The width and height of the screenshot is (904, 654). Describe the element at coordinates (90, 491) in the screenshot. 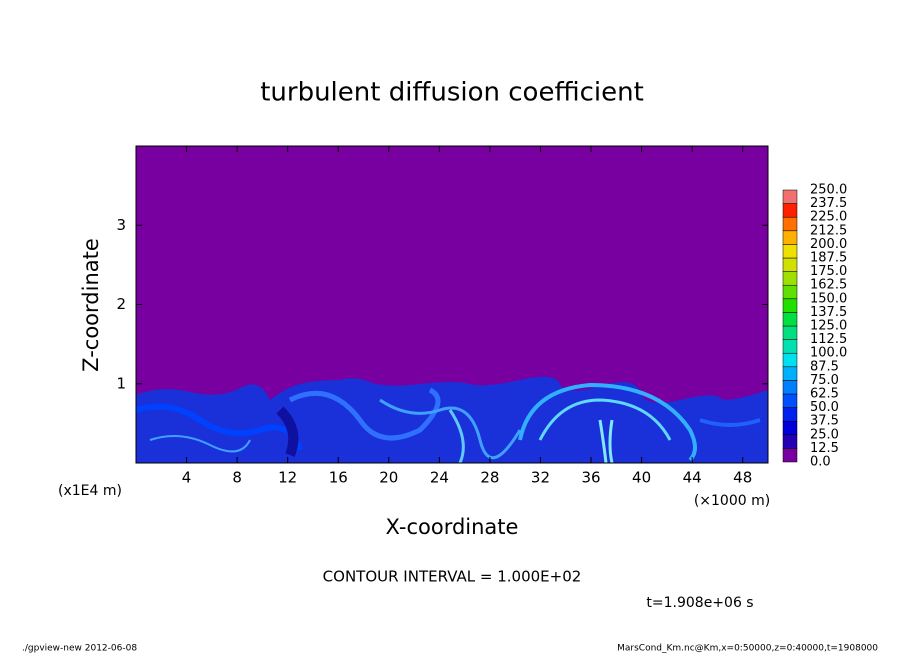

I see `y-unit: (x1E4 m)` at that location.